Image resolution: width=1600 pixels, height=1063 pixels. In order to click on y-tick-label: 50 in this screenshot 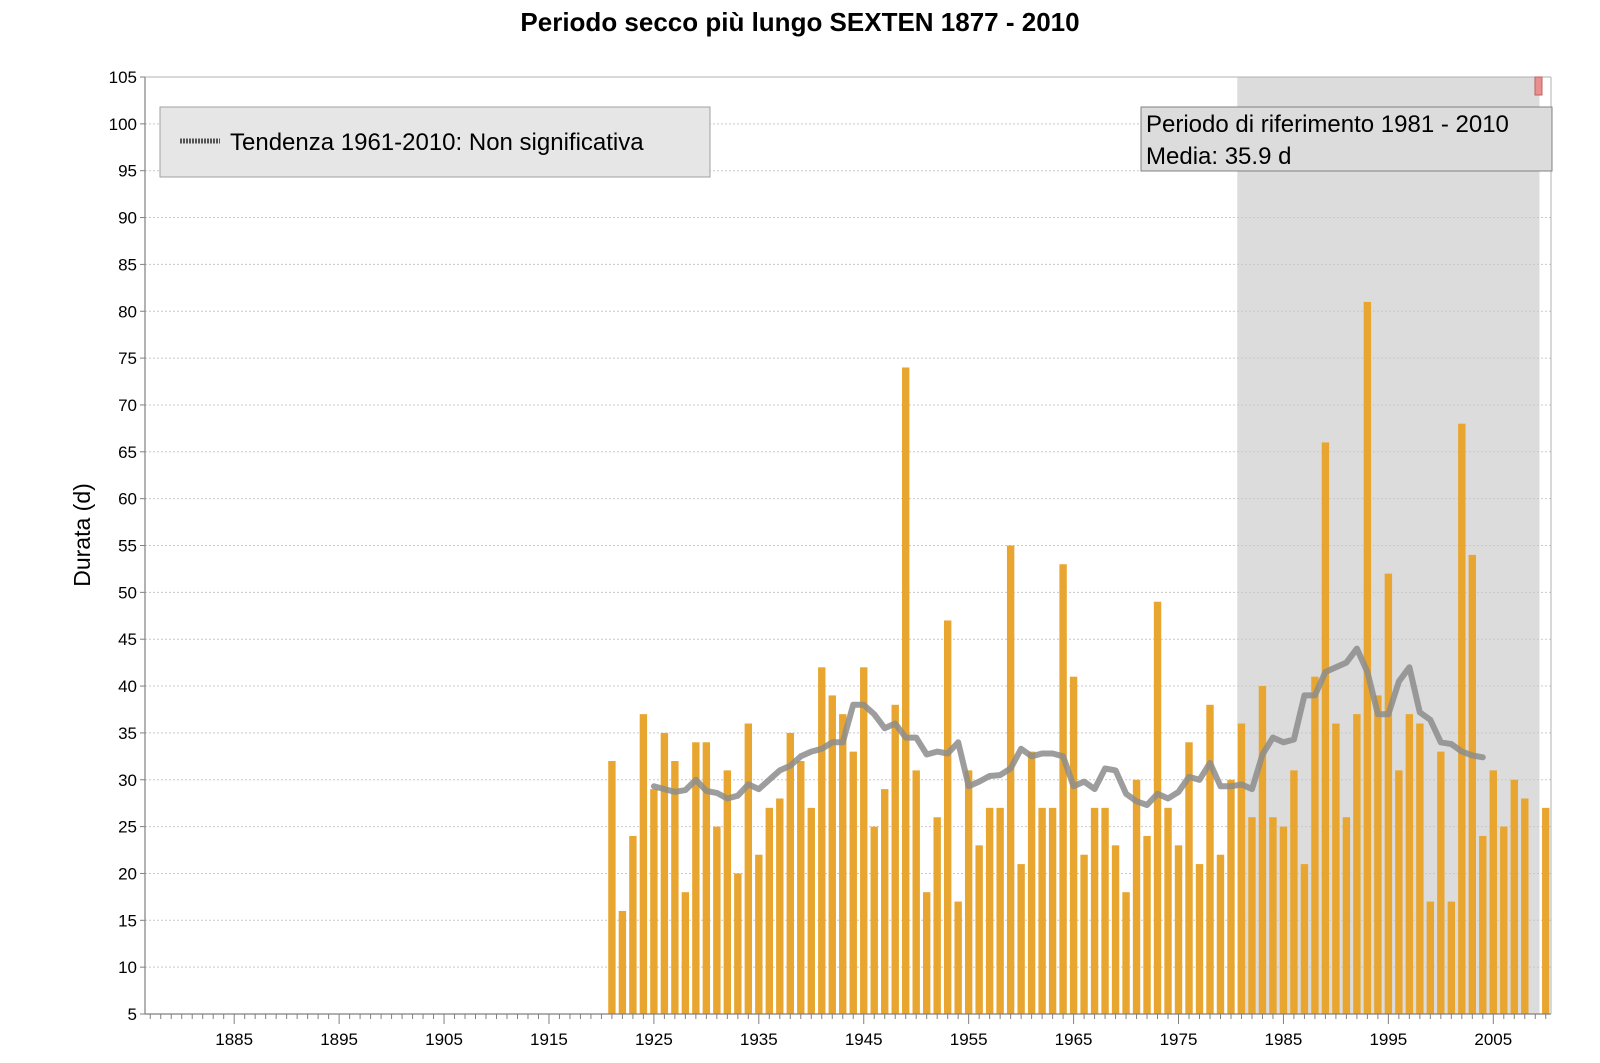, I will do `click(127, 592)`.